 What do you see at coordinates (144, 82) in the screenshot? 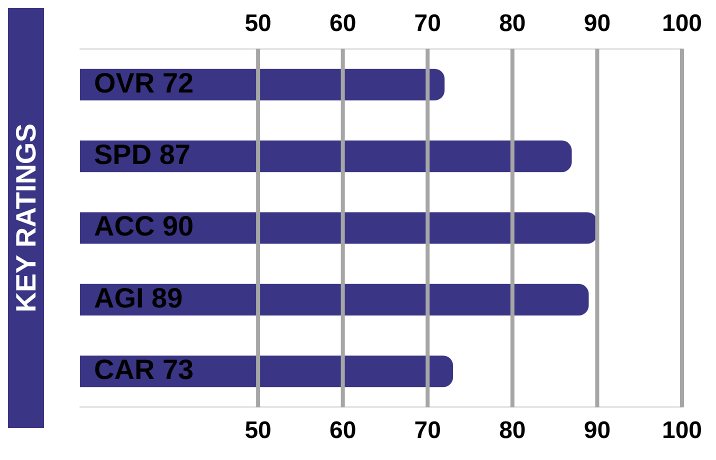
I see `y-tick-label: OVR 72` at bounding box center [144, 82].